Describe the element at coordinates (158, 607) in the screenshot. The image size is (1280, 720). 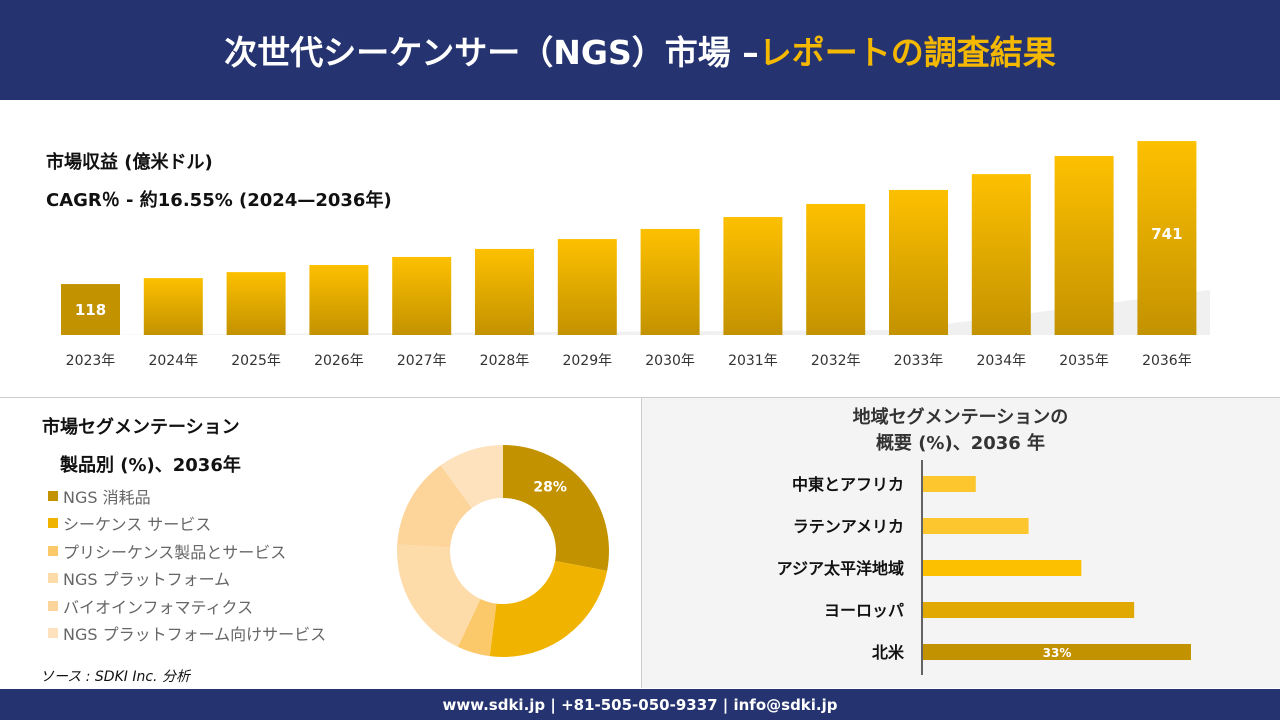
I see `legend-label: バイオインフォマティクス` at that location.